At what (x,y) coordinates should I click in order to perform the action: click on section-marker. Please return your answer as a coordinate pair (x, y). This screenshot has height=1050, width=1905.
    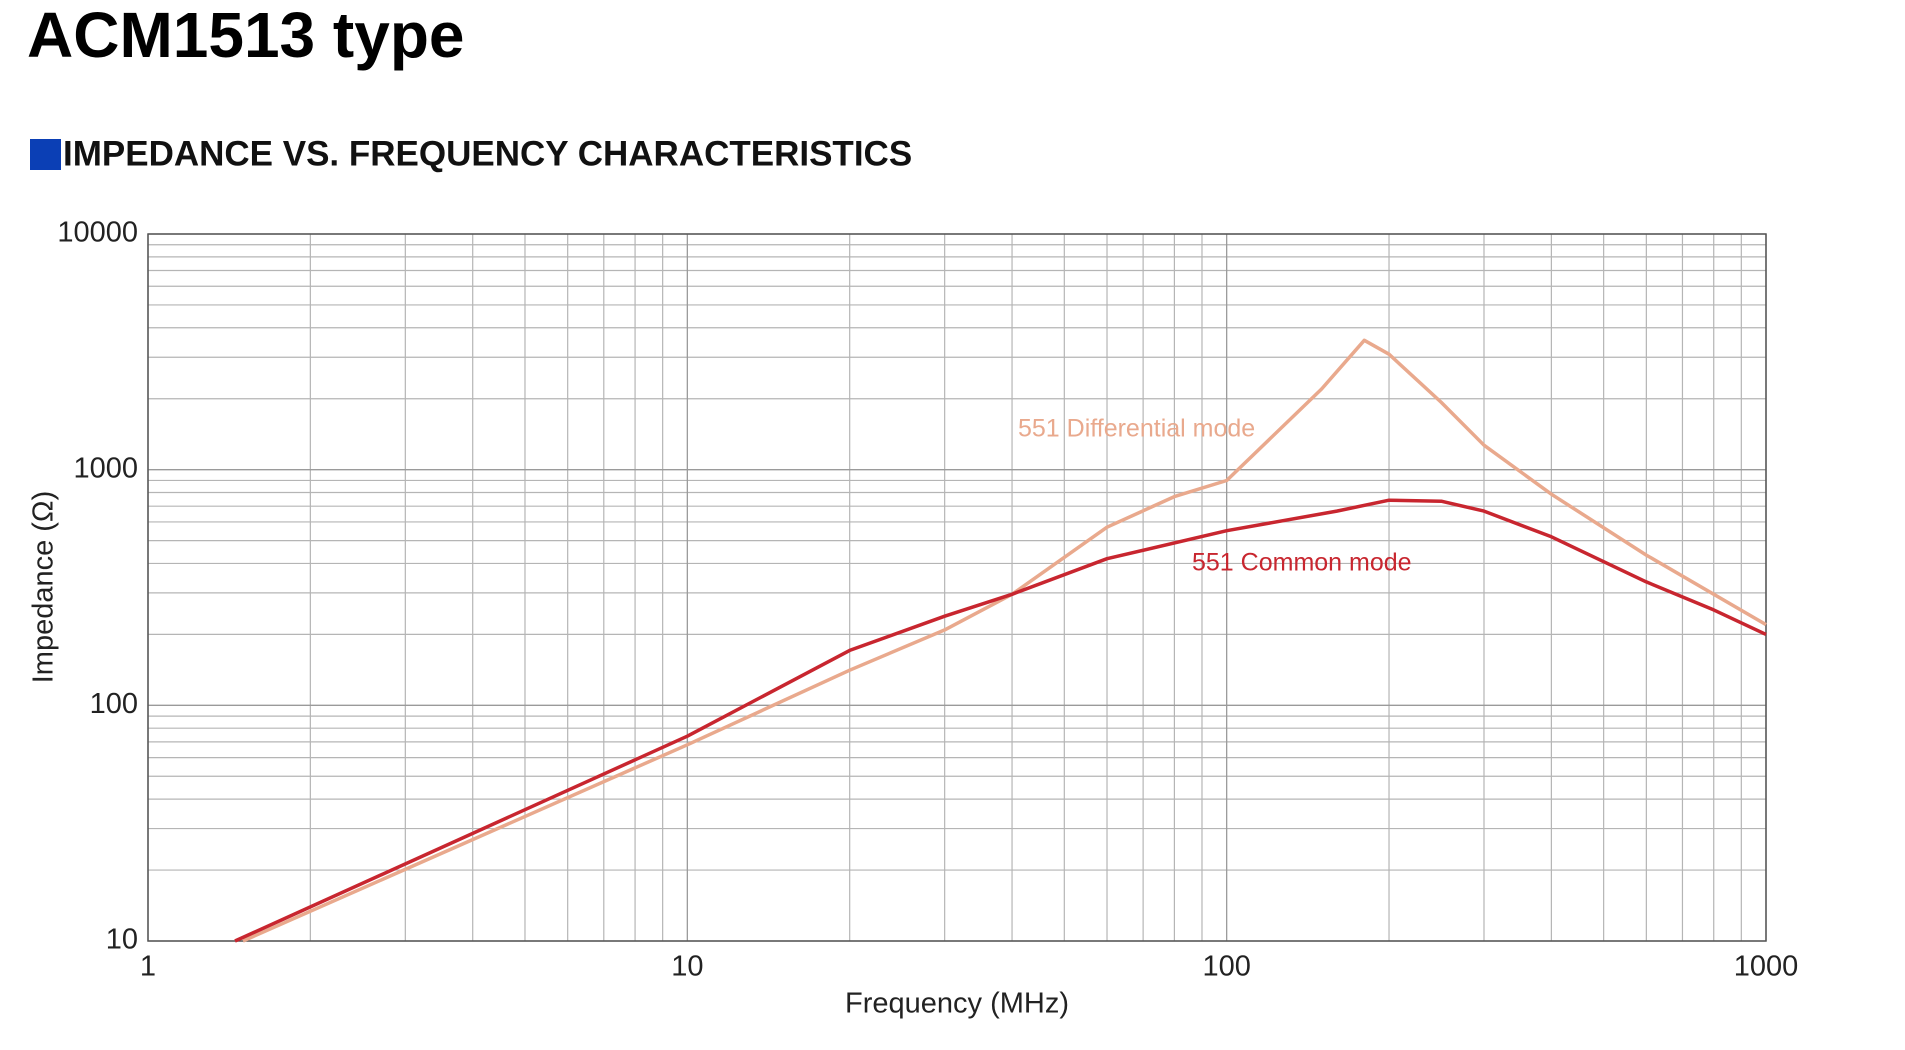
    Looking at the image, I should click on (45, 154).